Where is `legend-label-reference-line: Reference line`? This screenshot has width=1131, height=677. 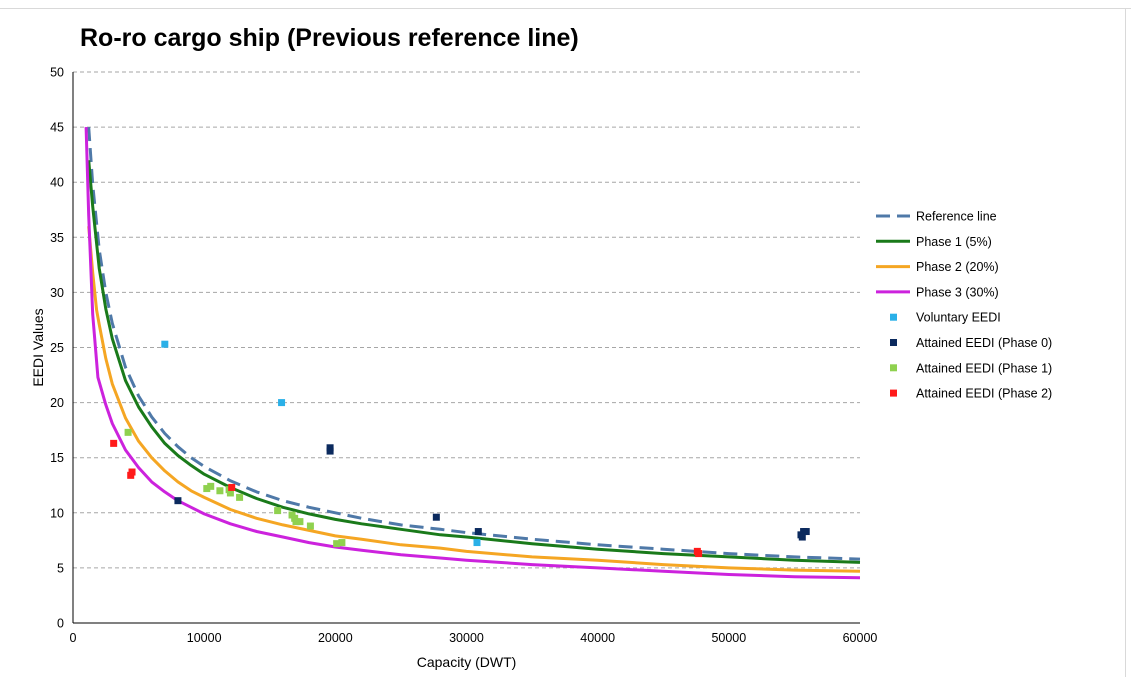
legend-label-reference-line: Reference line is located at coordinates (956, 217).